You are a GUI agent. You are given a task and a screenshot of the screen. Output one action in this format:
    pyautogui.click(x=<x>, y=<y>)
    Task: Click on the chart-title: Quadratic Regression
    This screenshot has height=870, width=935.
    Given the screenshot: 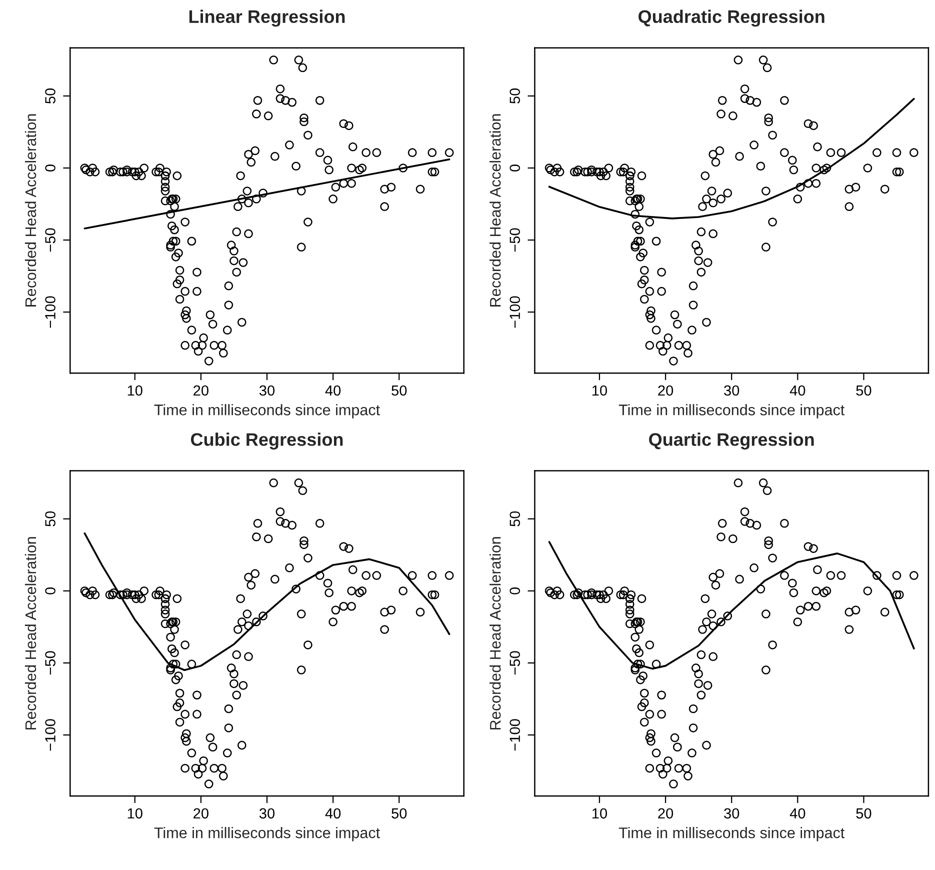 What is the action you would take?
    pyautogui.click(x=731, y=18)
    